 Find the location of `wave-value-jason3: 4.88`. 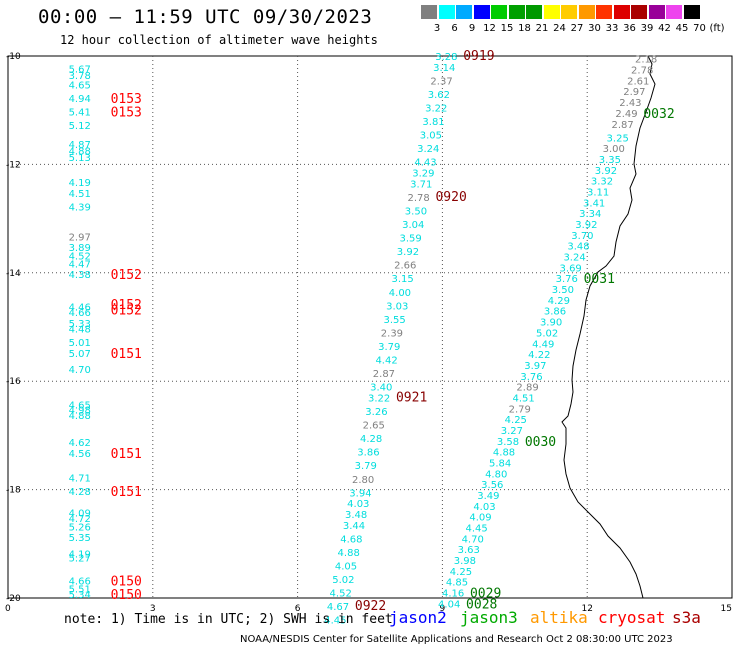

wave-value-jason3: 4.88 is located at coordinates (504, 453).